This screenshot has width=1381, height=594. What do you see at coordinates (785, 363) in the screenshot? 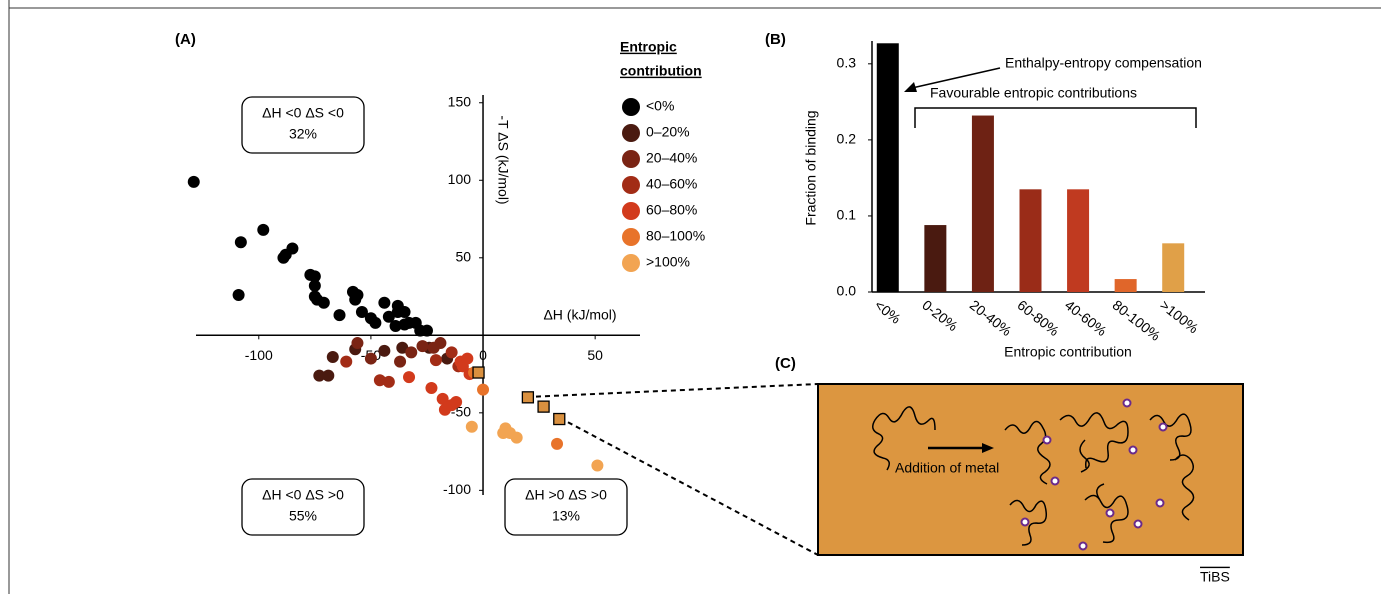
I see `panel-label: (C)` at bounding box center [785, 363].